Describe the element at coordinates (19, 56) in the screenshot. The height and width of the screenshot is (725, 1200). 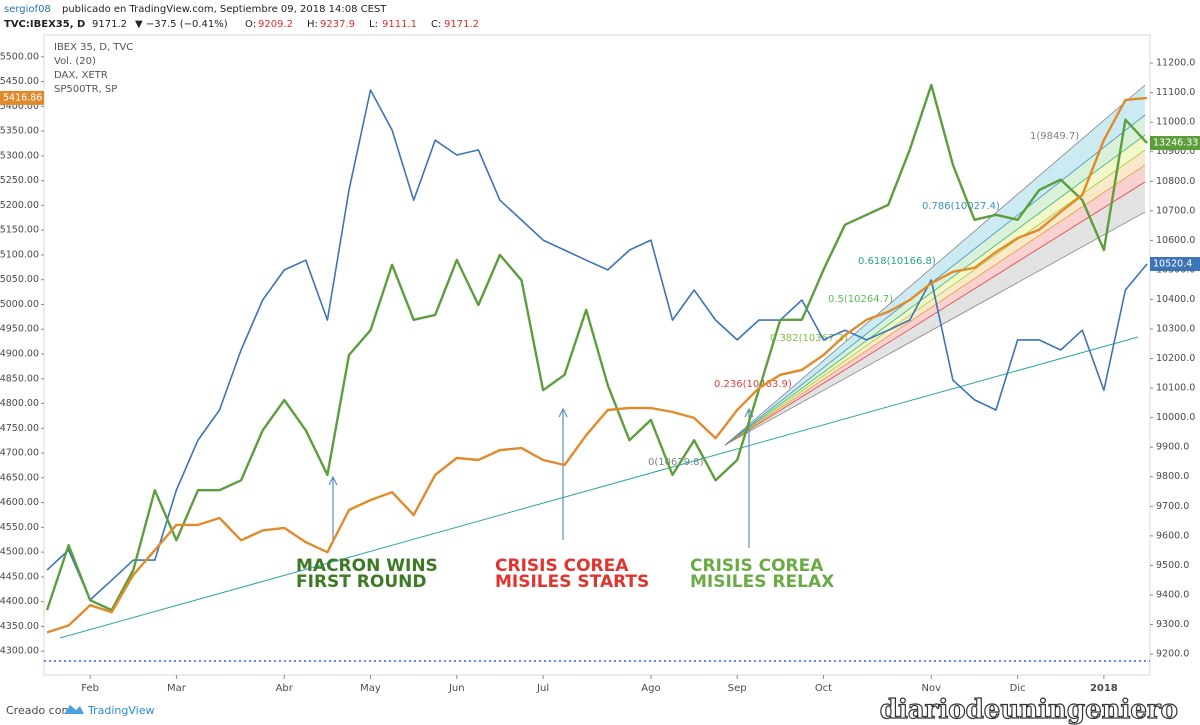
I see `y-tick-label: 5500.00` at that location.